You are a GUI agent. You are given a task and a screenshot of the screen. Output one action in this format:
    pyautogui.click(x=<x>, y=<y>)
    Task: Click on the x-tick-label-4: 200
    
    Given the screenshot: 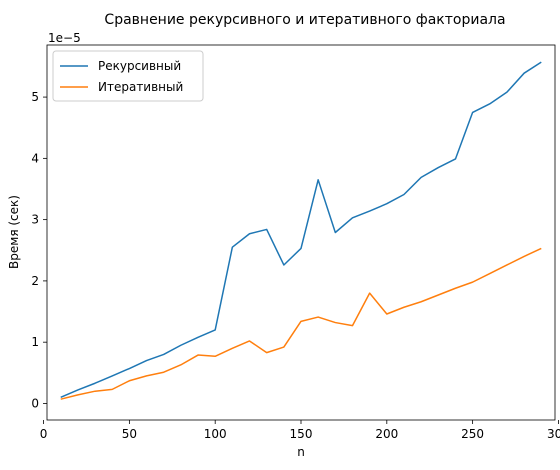 What is the action you would take?
    pyautogui.click(x=386, y=434)
    